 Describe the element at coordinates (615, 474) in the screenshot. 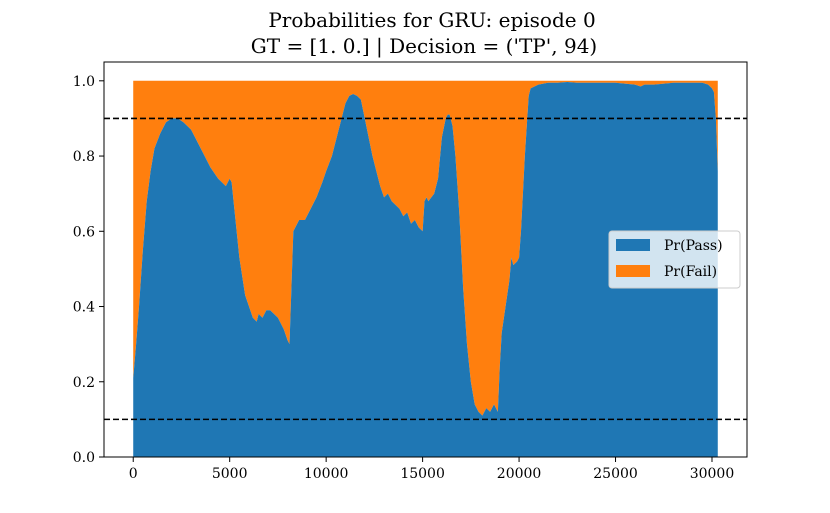

I see `x-tick-label: 25000` at that location.